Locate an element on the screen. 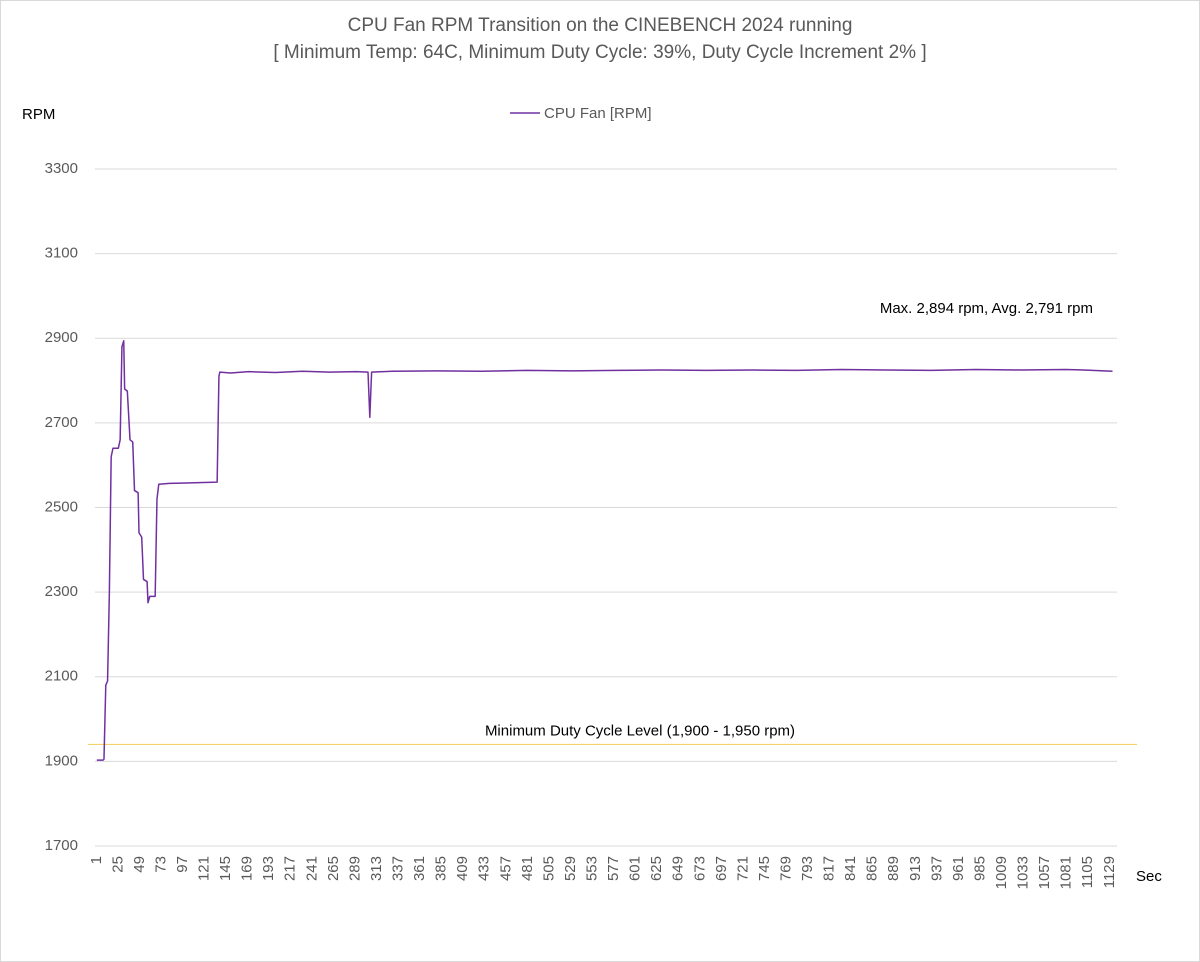 The height and width of the screenshot is (962, 1200). x-tick-label: 553 is located at coordinates (591, 868).